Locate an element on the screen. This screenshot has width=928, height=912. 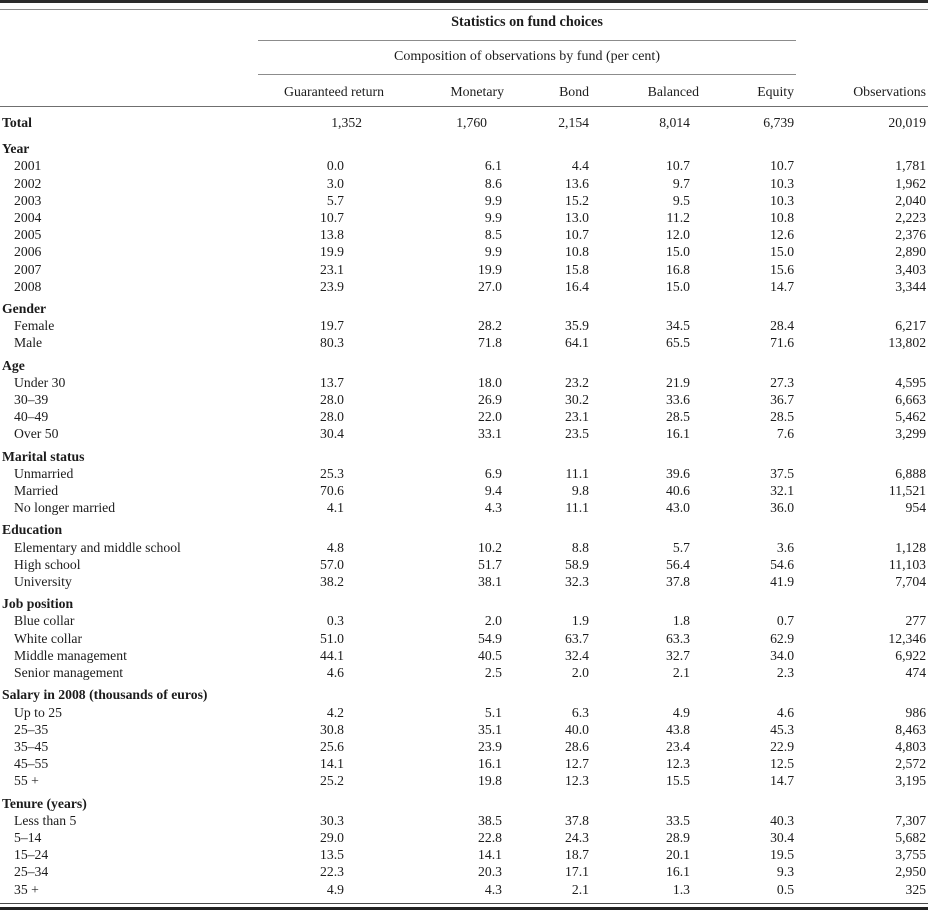
cell-equity: 4.6 is located at coordinates (785, 712).